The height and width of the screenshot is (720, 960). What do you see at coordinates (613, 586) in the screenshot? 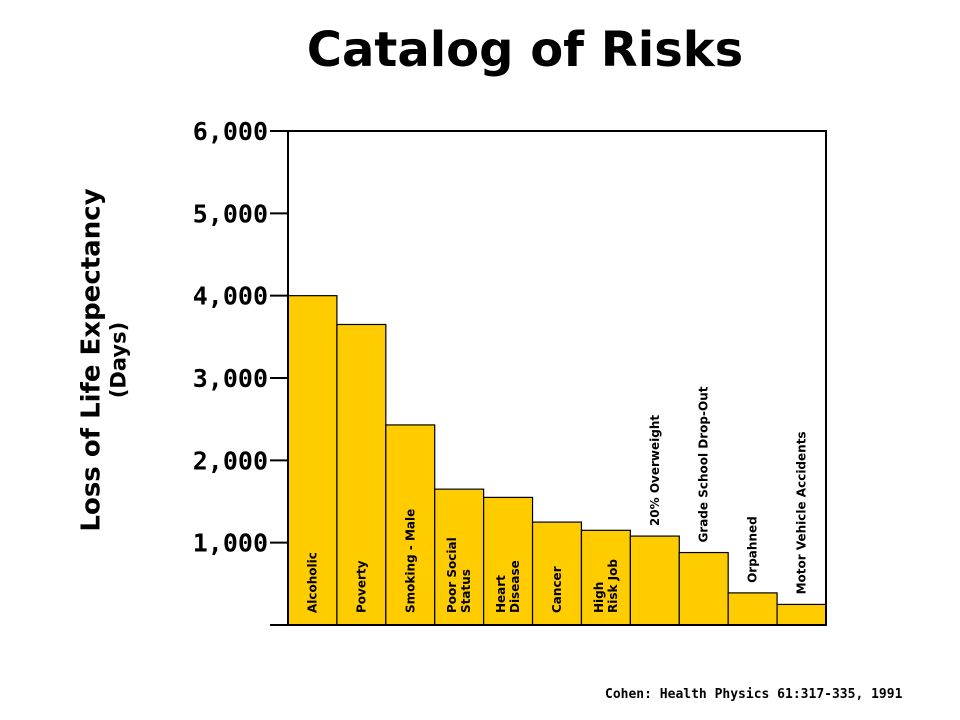
I see `bar-label-6-1: Risk Job` at bounding box center [613, 586].